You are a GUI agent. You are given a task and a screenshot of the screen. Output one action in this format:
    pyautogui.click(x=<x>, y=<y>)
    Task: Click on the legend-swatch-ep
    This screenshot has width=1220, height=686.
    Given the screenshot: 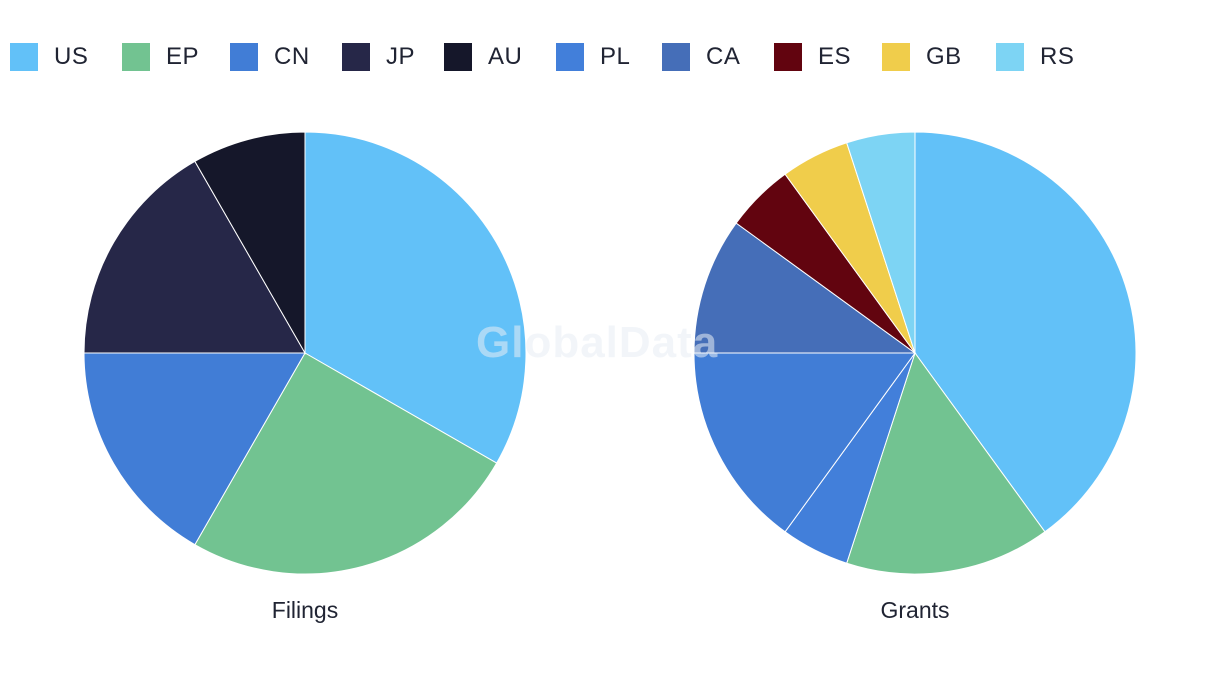 What is the action you would take?
    pyautogui.click(x=136, y=57)
    